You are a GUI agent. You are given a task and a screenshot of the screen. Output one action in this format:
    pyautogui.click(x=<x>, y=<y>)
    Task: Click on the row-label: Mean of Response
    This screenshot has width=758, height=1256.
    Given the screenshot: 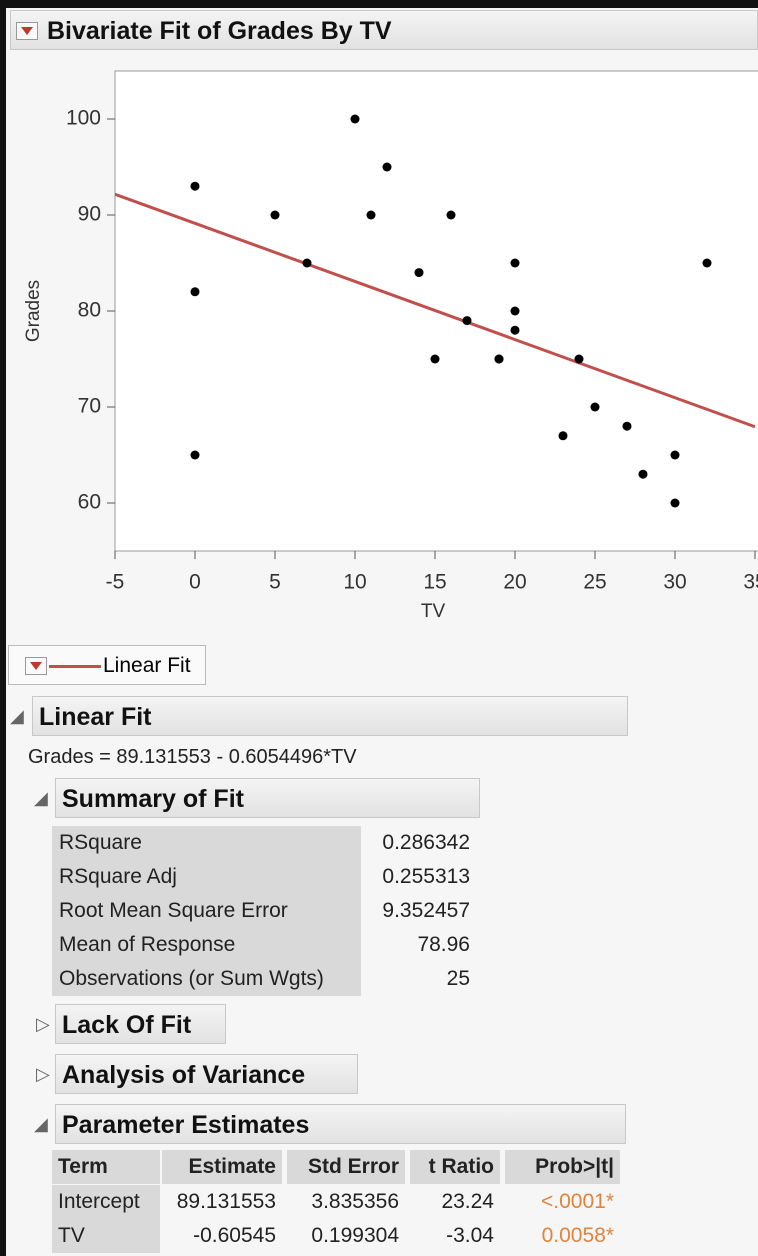 What is the action you would take?
    pyautogui.click(x=206, y=945)
    